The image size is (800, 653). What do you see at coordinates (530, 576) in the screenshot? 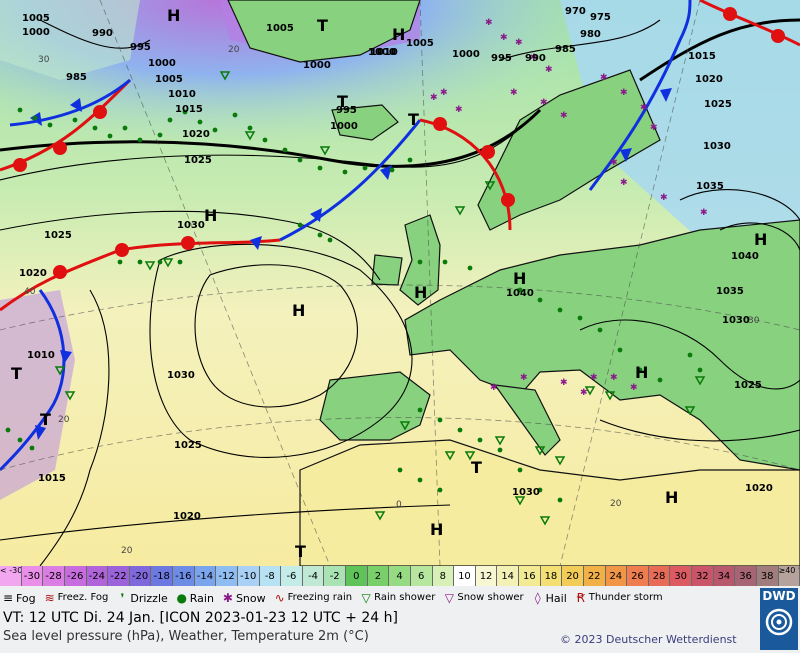
I see `scale-cell: 16` at bounding box center [530, 576].